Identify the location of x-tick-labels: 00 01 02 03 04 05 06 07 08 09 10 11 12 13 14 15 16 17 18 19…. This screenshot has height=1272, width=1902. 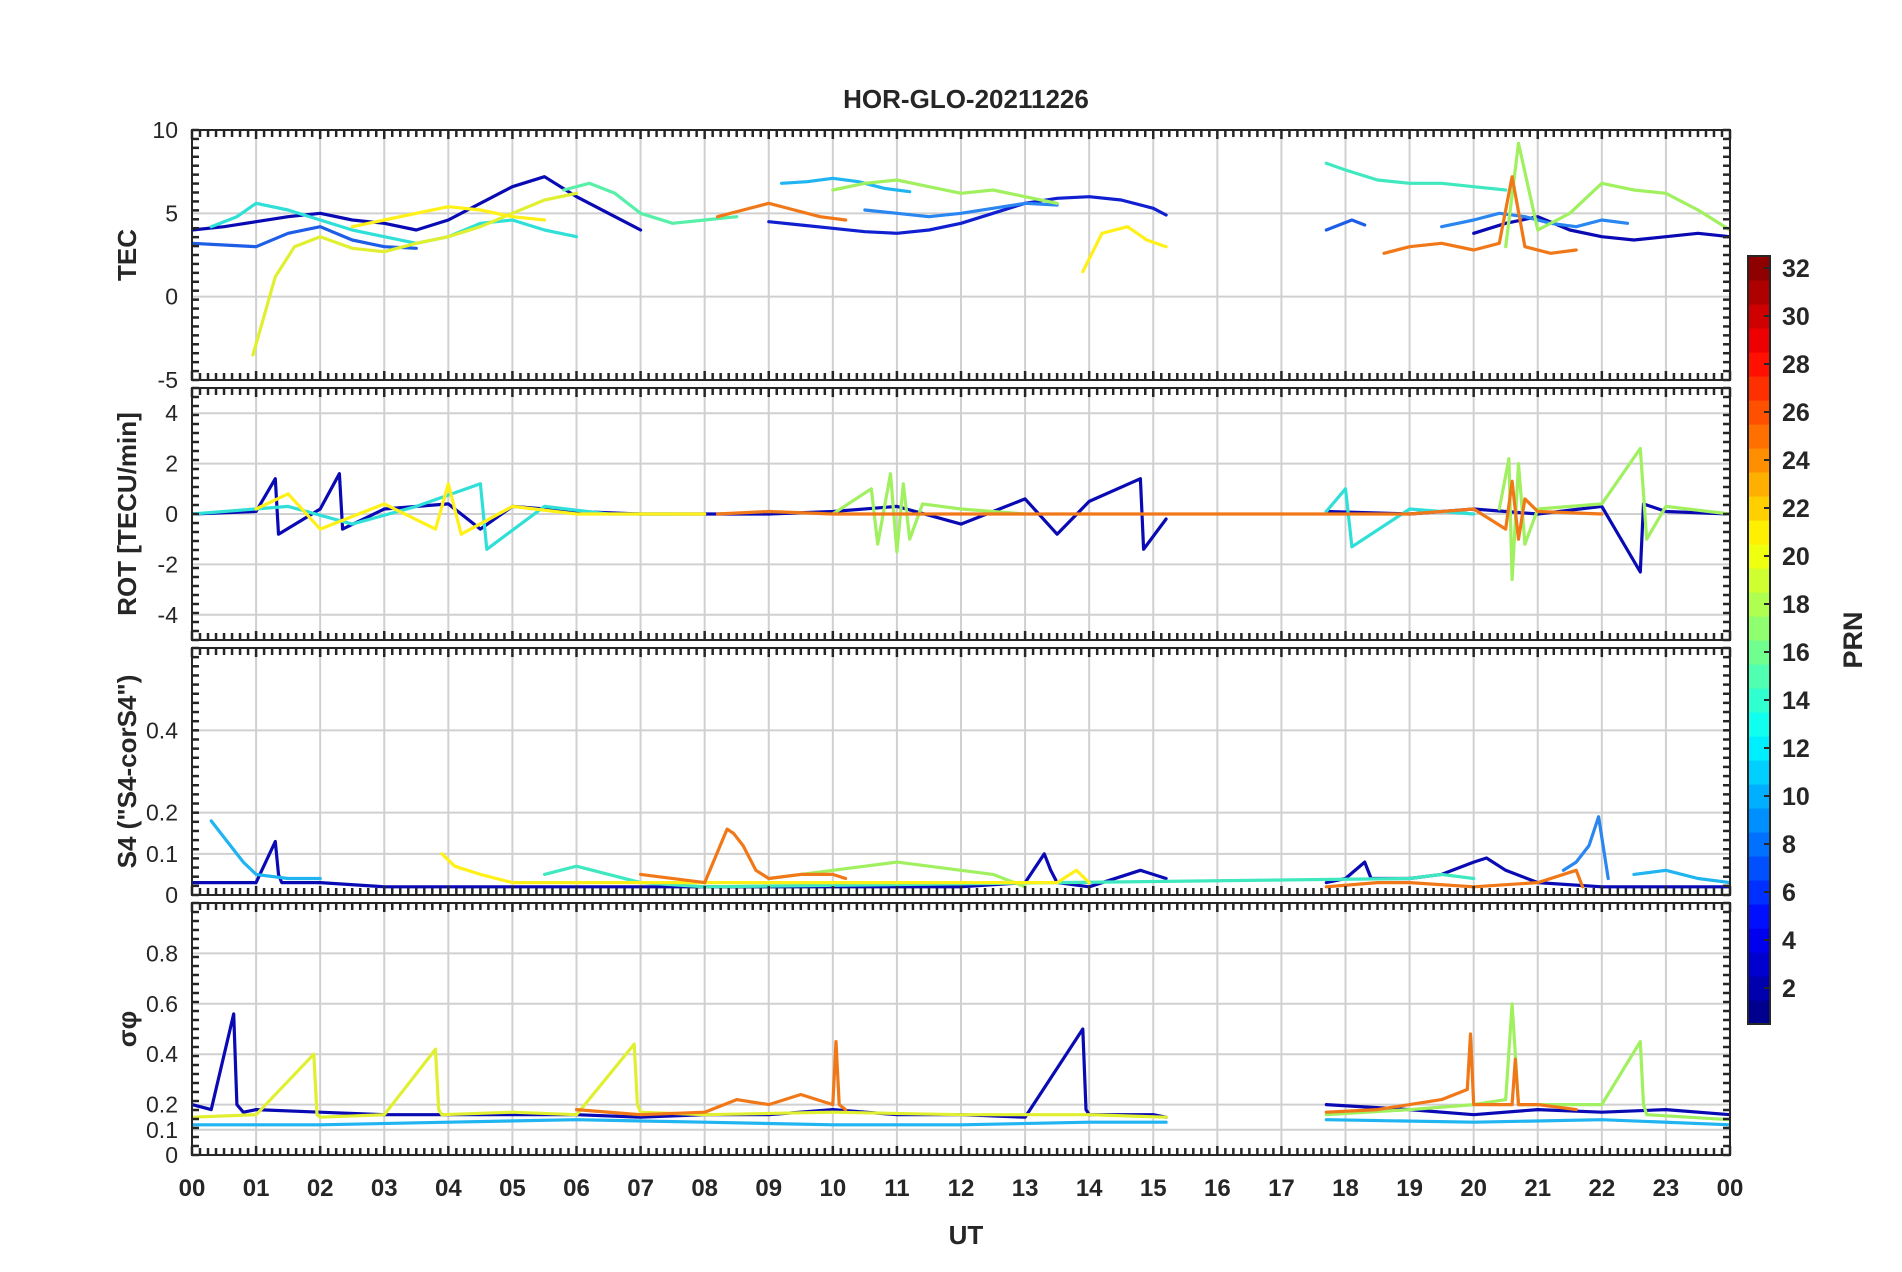
(961, 1188).